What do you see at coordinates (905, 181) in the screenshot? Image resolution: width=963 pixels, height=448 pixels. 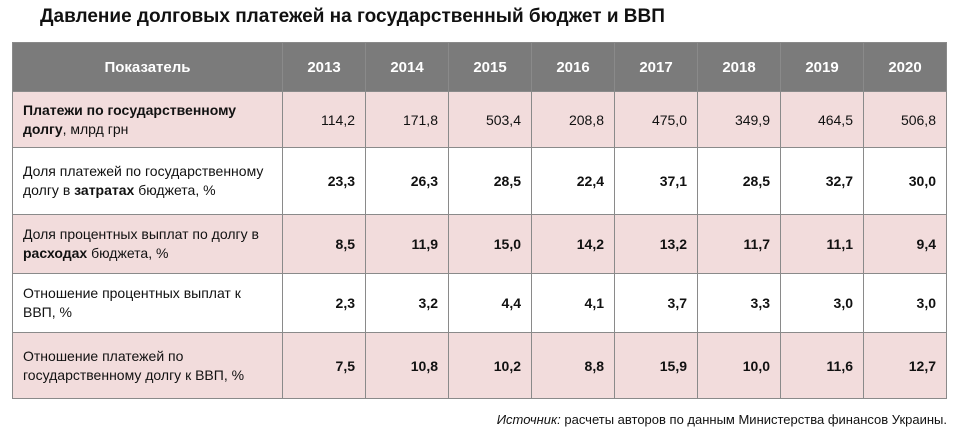 I see `cell-value: 30,0` at bounding box center [905, 181].